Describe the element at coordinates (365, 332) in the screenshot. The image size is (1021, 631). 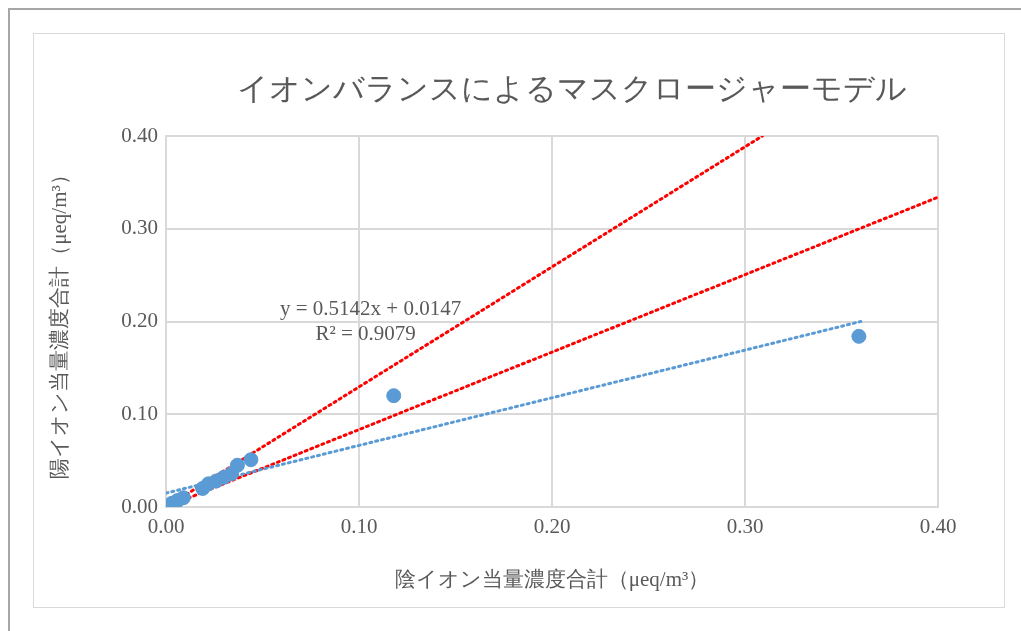
I see `annotation: R² = 0.9079` at that location.